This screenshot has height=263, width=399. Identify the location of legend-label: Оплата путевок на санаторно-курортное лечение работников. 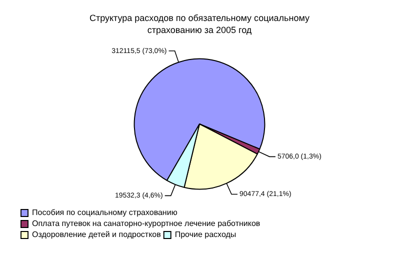
(146, 223).